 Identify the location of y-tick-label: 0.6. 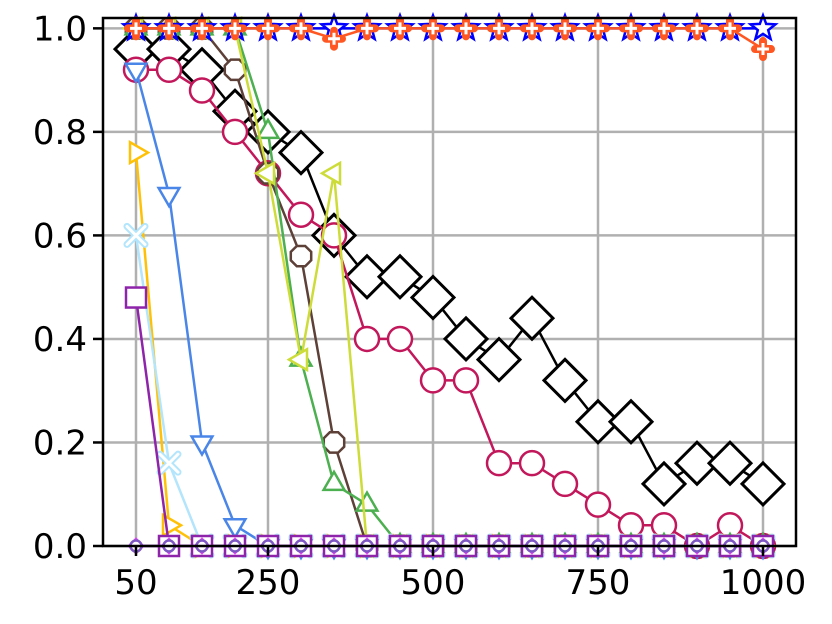
(60, 236).